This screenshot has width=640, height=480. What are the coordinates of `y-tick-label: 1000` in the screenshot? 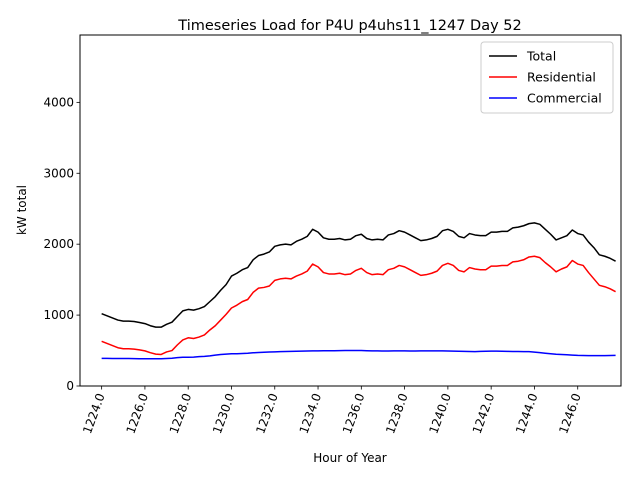 It's located at (58, 315).